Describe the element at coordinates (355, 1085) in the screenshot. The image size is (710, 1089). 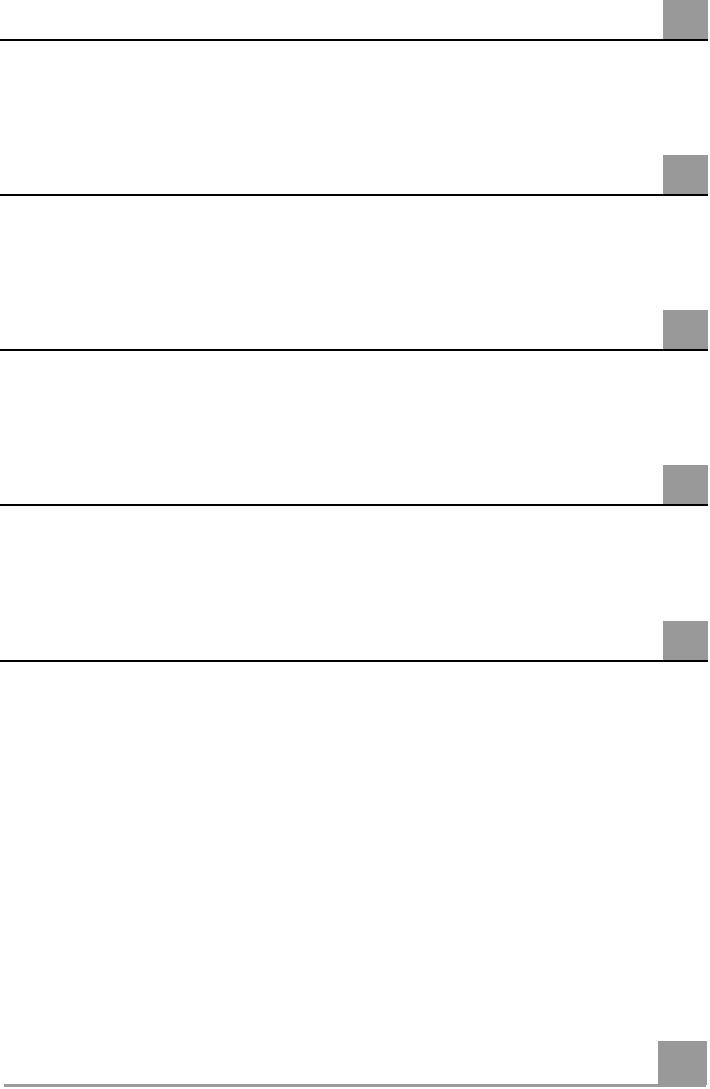
I see `footer-rule` at that location.